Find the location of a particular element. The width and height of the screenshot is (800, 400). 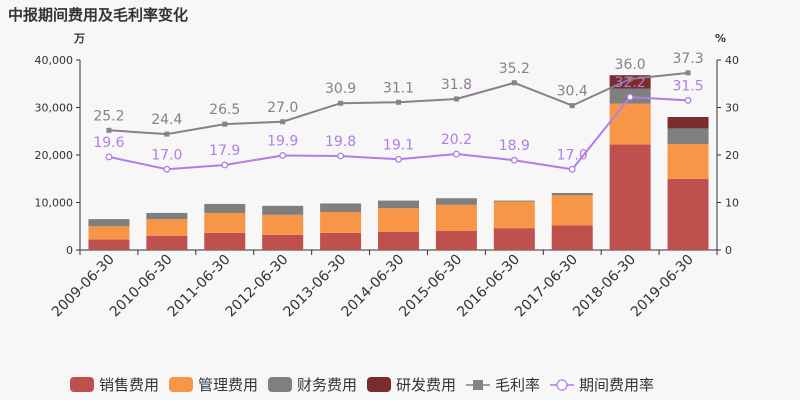

left-tick-label: 20,000 is located at coordinates (54, 155).